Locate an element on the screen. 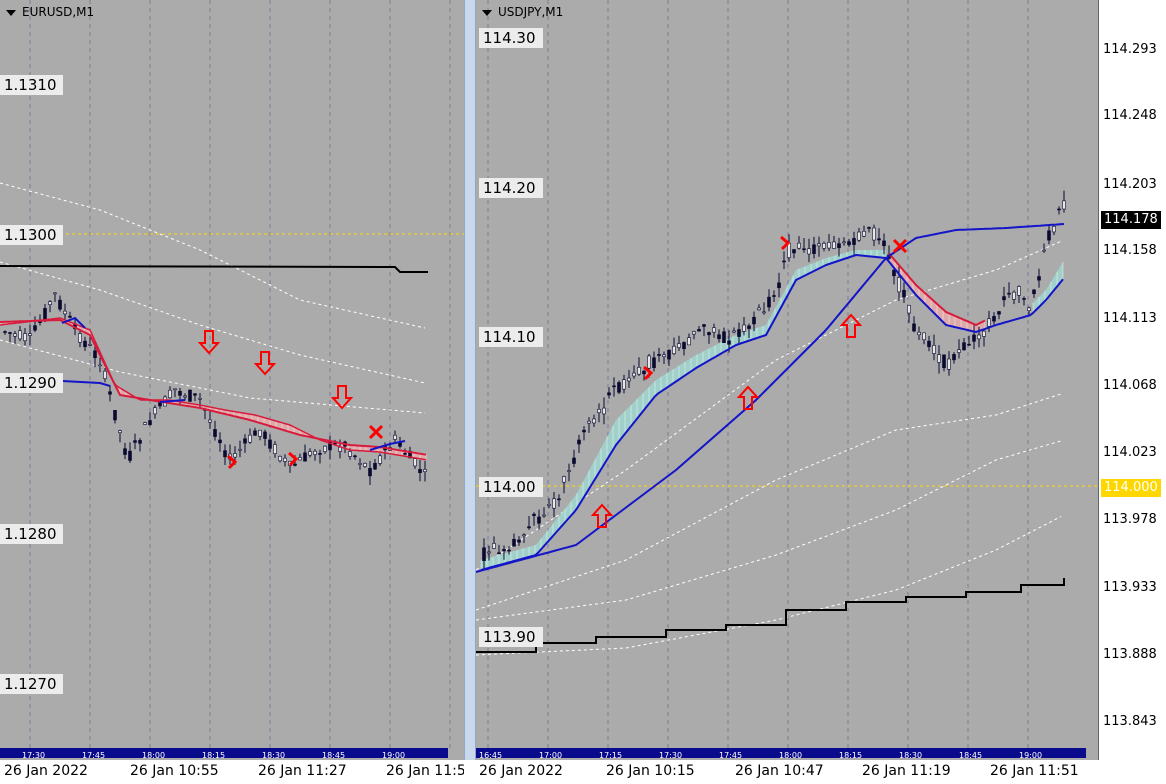 This screenshot has width=1166, height=784. fast-ema-line is located at coordinates (213, 389).